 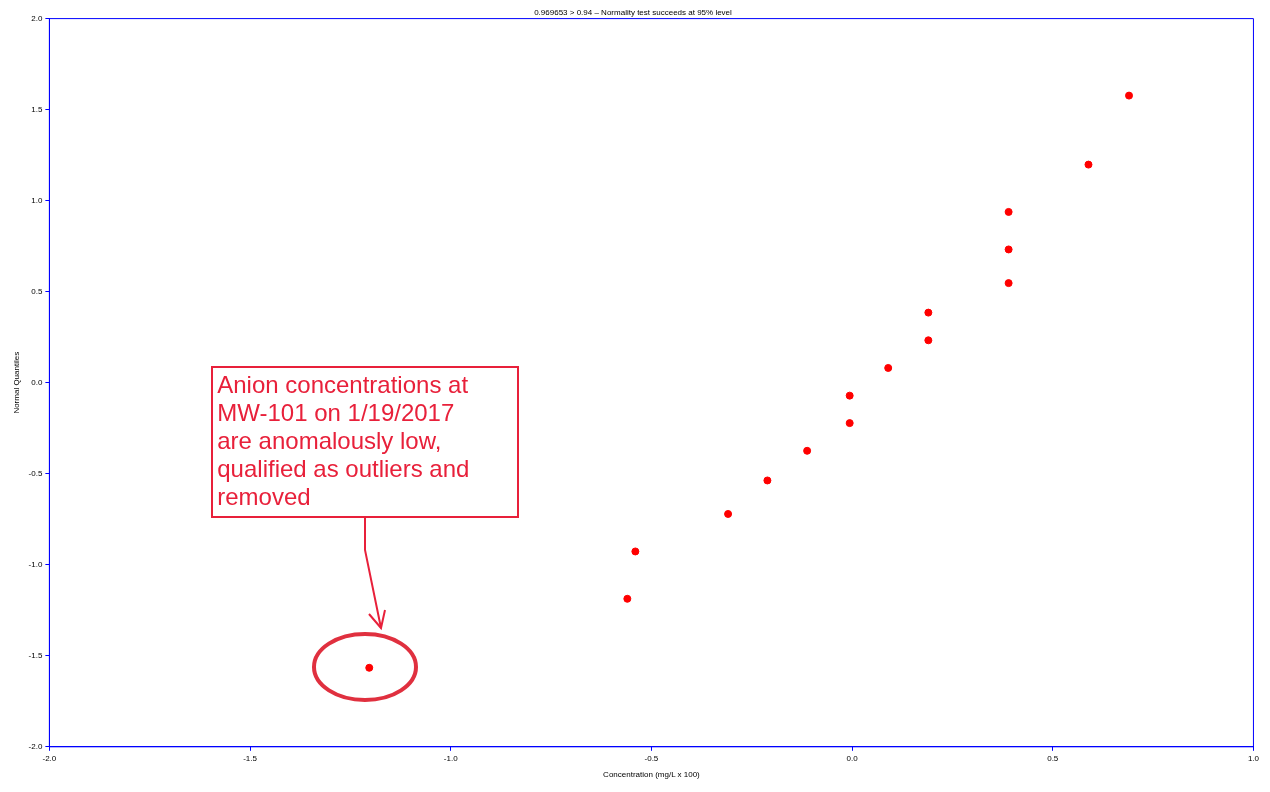 I want to click on x-axis-title: Concentration (mg/L x 100), so click(x=652, y=775).